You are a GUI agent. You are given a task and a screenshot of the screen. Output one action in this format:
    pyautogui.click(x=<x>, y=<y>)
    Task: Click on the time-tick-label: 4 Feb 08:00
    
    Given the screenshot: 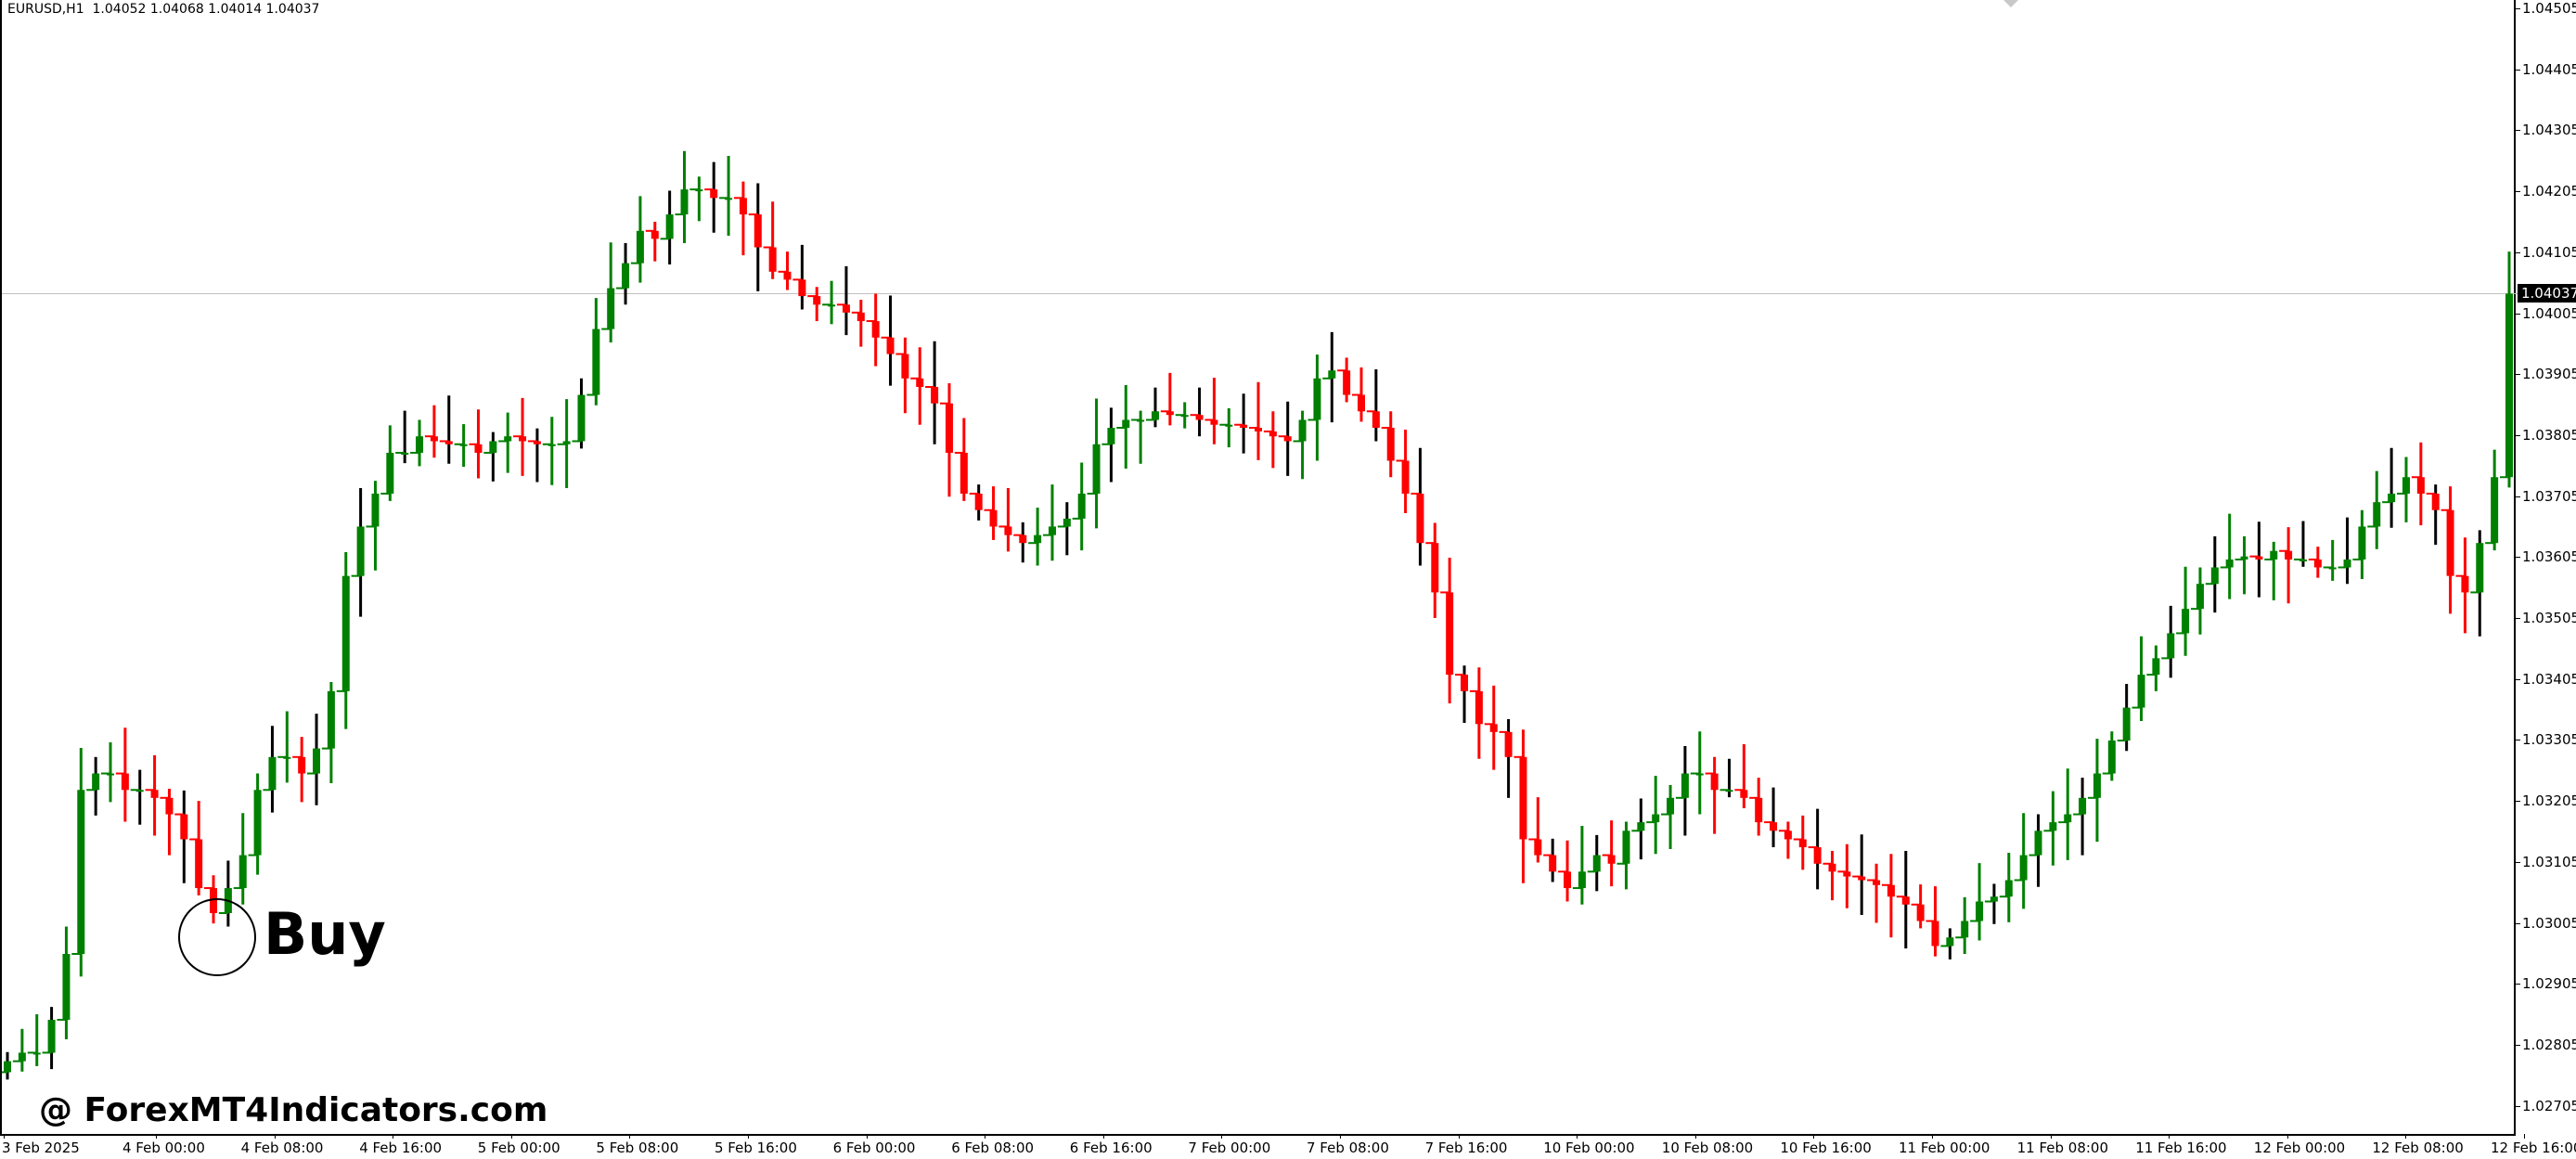 What is the action you would take?
    pyautogui.click(x=282, y=1148)
    